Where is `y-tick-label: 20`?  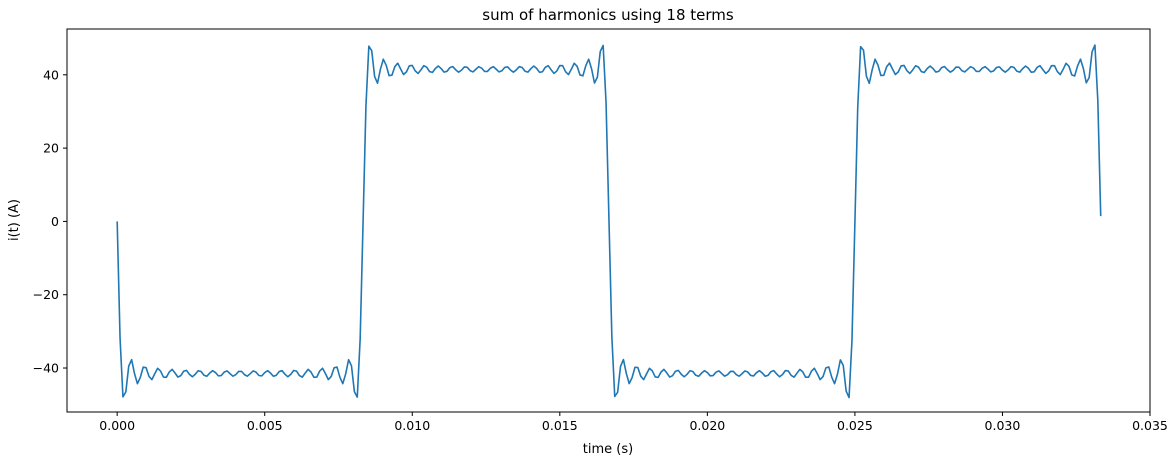 y-tick-label: 20 is located at coordinates (51, 148).